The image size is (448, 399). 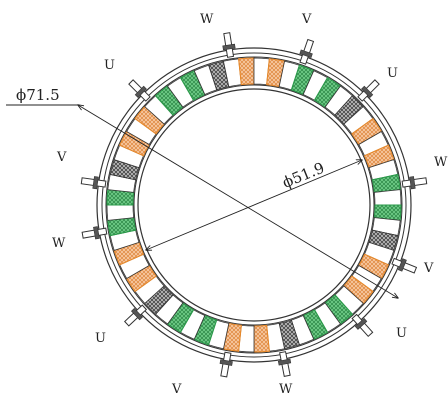 What do you see at coordinates (207, 19) in the screenshot?
I see `phase-label-top-w: W` at bounding box center [207, 19].